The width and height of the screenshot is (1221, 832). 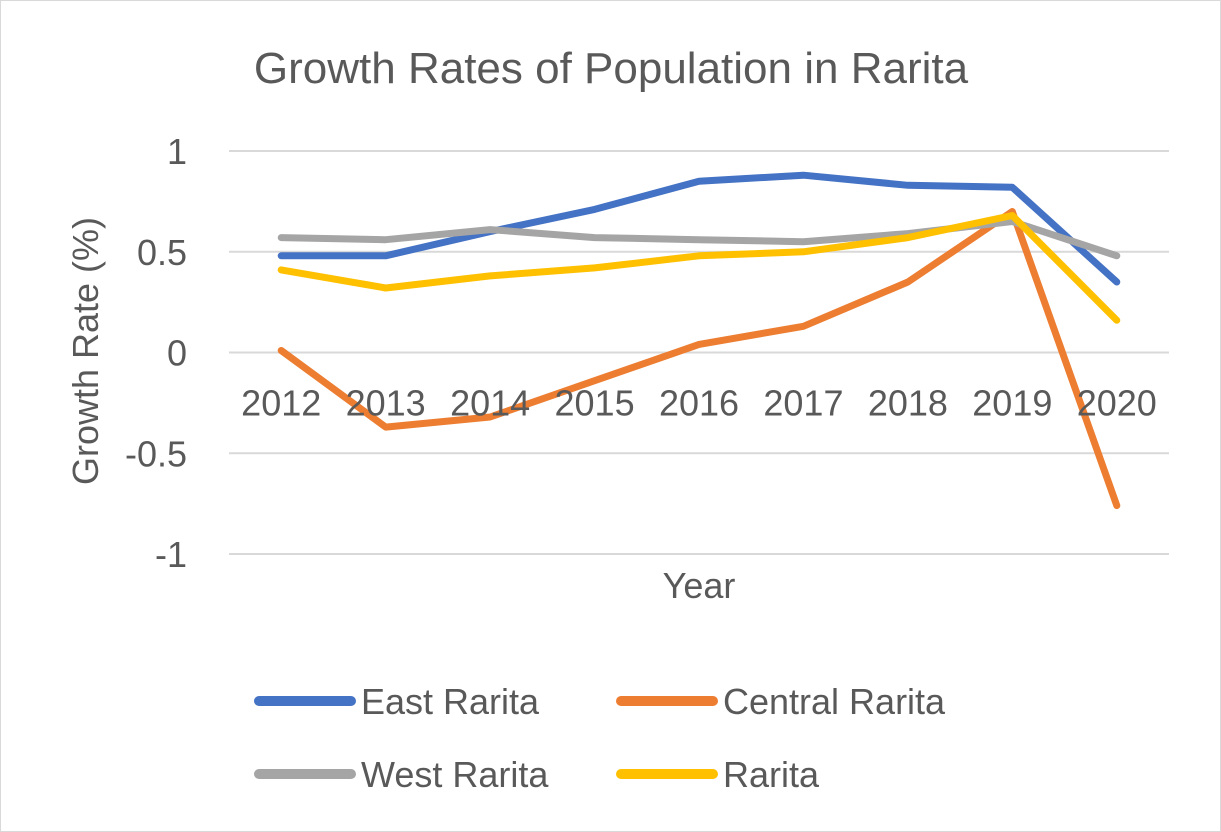 I want to click on y-tick-label: -1, so click(x=171, y=554).